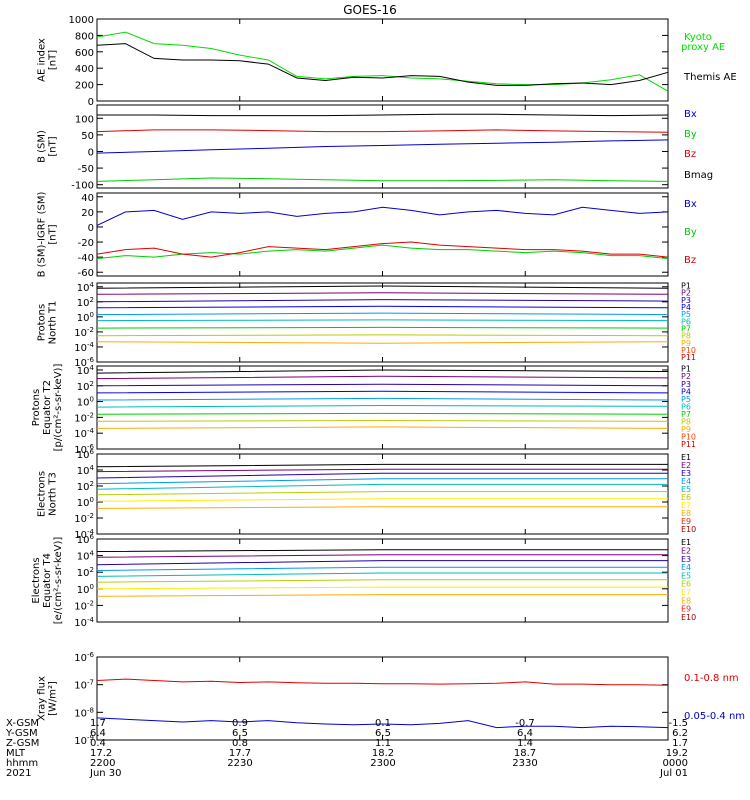 The width and height of the screenshot is (750, 800). Describe the element at coordinates (686, 473) in the screenshot. I see `channel-legend-label: E3` at that location.